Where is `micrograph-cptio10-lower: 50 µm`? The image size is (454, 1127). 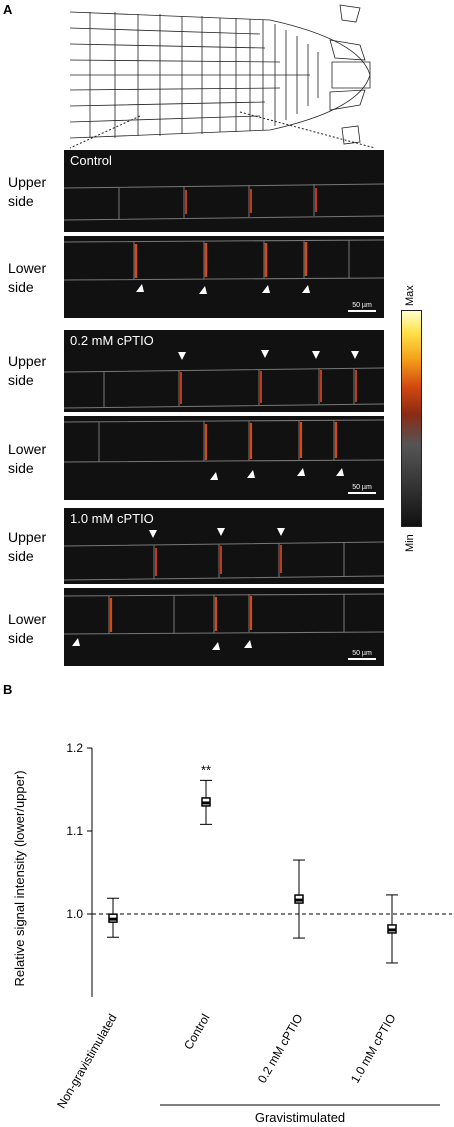 micrograph-cptio10-lower: 50 µm is located at coordinates (224, 627).